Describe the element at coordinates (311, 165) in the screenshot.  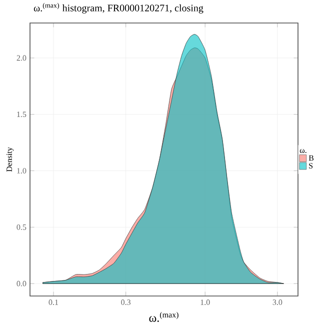
I see `legend-label: S` at that location.